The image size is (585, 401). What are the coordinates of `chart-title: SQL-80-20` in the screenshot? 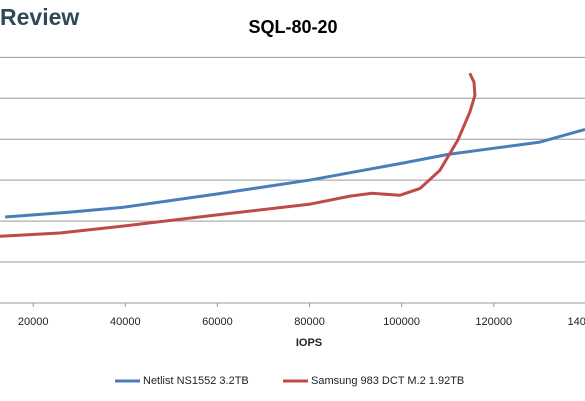 It's located at (292, 27).